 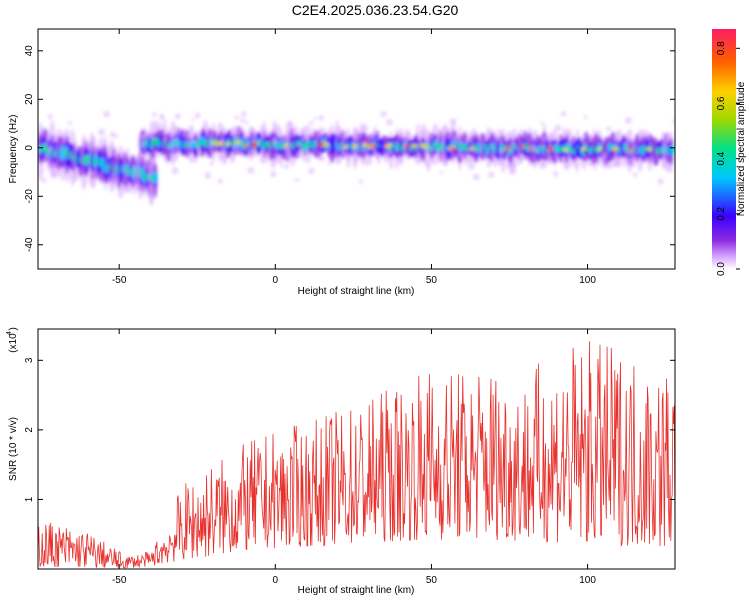 I want to click on colorbar-label: Normalized spectral amplitude, so click(x=741, y=148).